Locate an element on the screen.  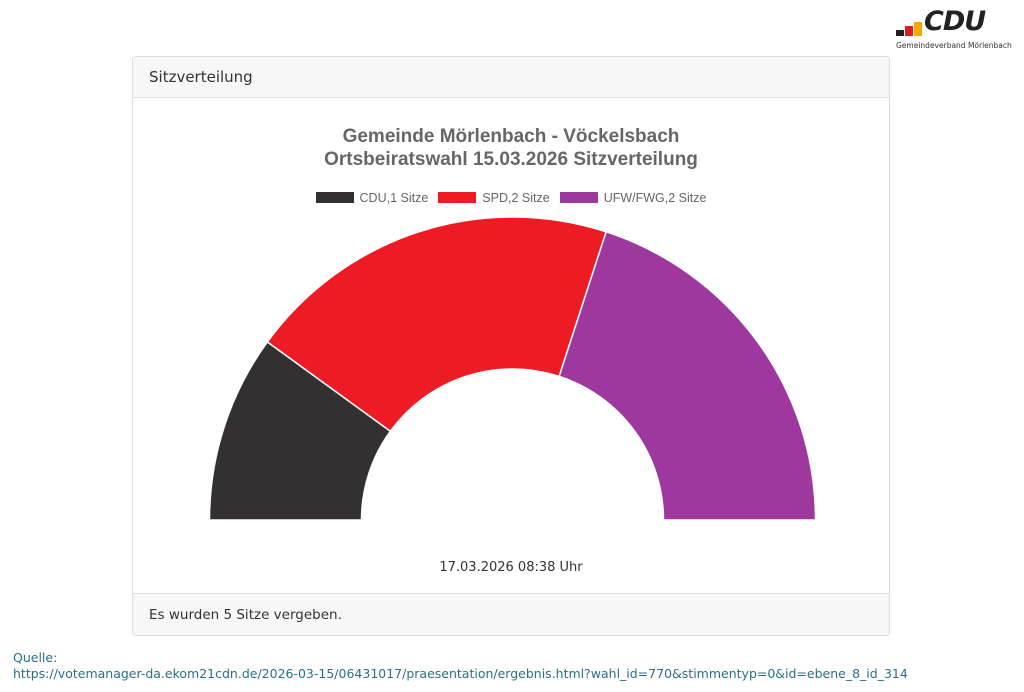
source-label: Quelle: is located at coordinates (35, 657).